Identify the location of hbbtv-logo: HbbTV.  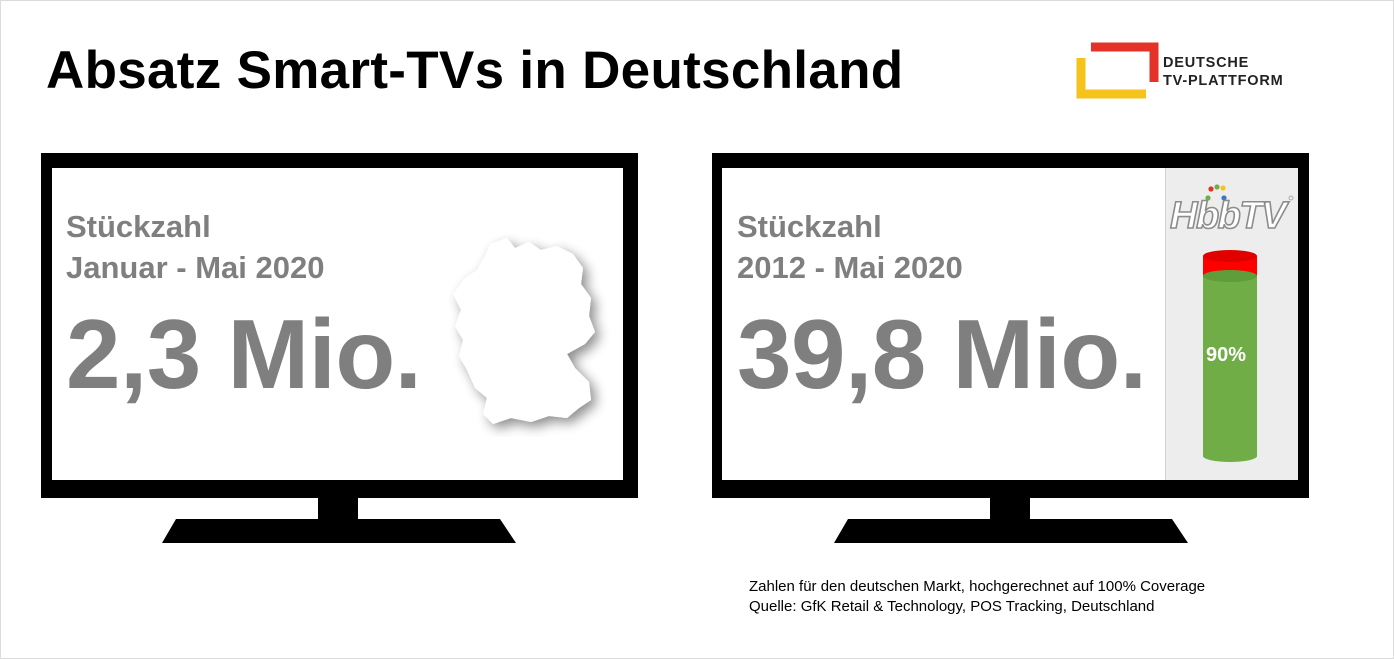
(1231, 210).